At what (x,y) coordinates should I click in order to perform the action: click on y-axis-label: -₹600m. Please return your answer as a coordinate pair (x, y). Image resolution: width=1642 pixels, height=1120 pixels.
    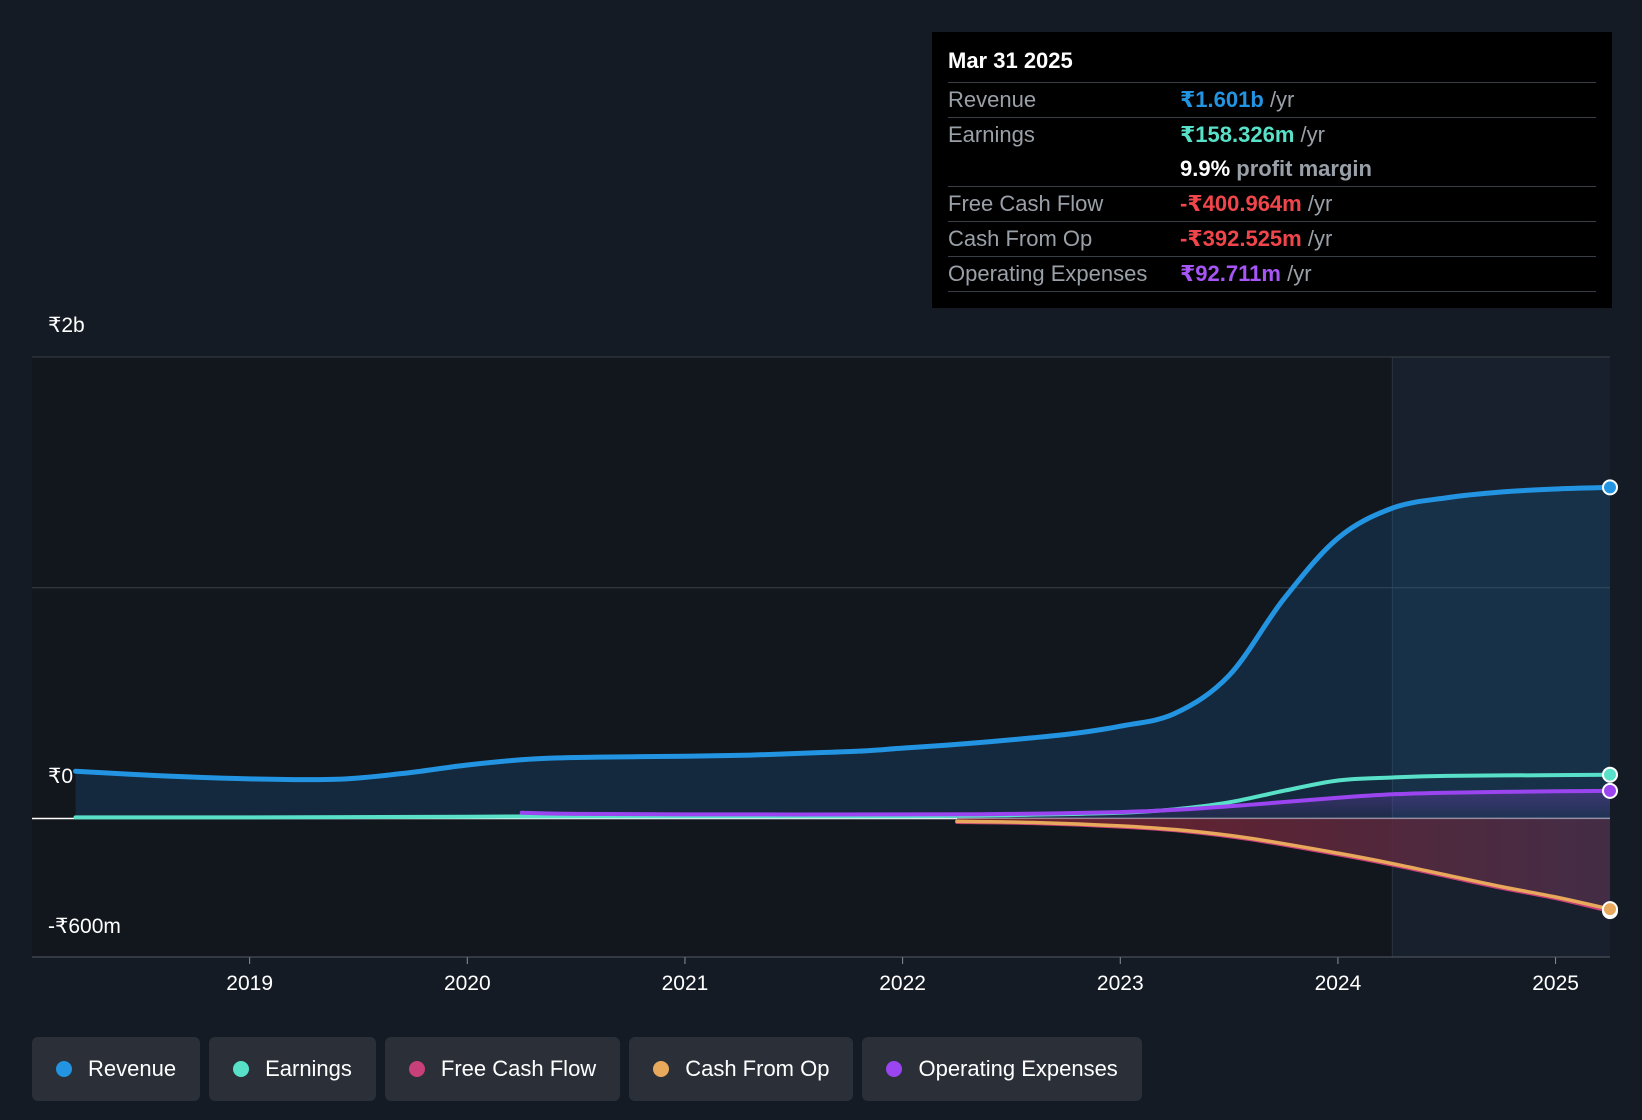
    Looking at the image, I should click on (84, 926).